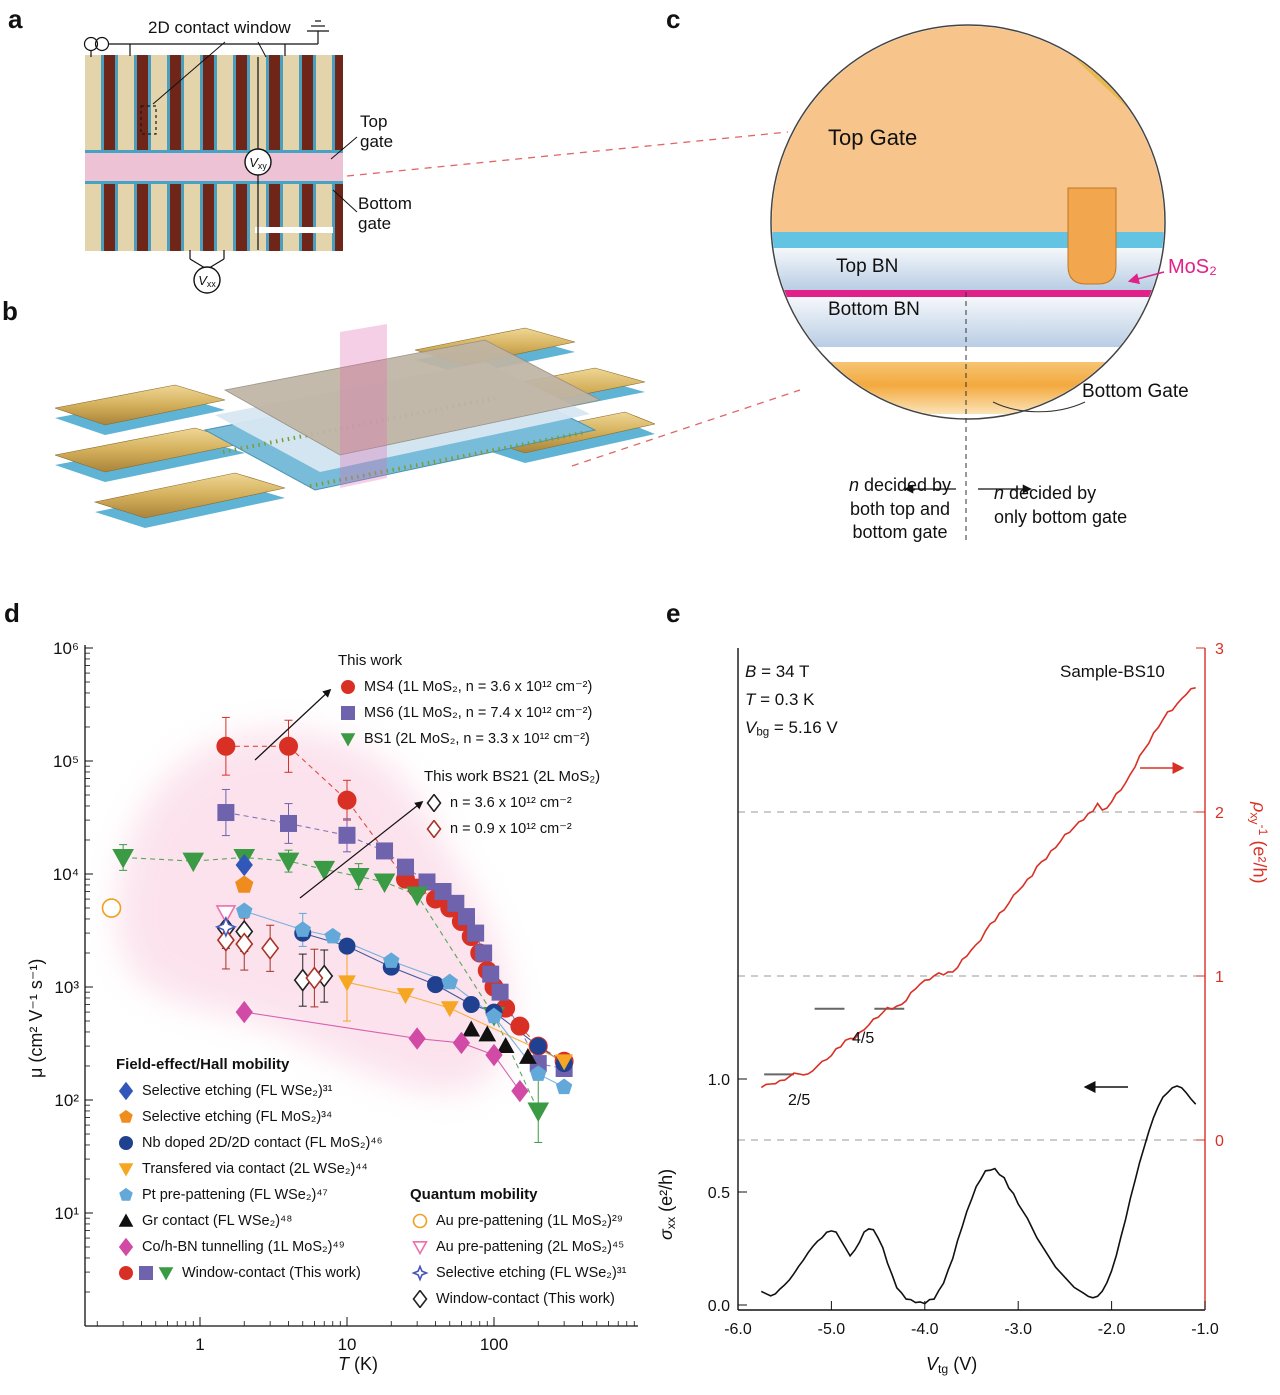  Describe the element at coordinates (530, 1247) in the screenshot. I see `legend-label: Au pre-pattening (2L MoS₂)⁴⁵` at that location.